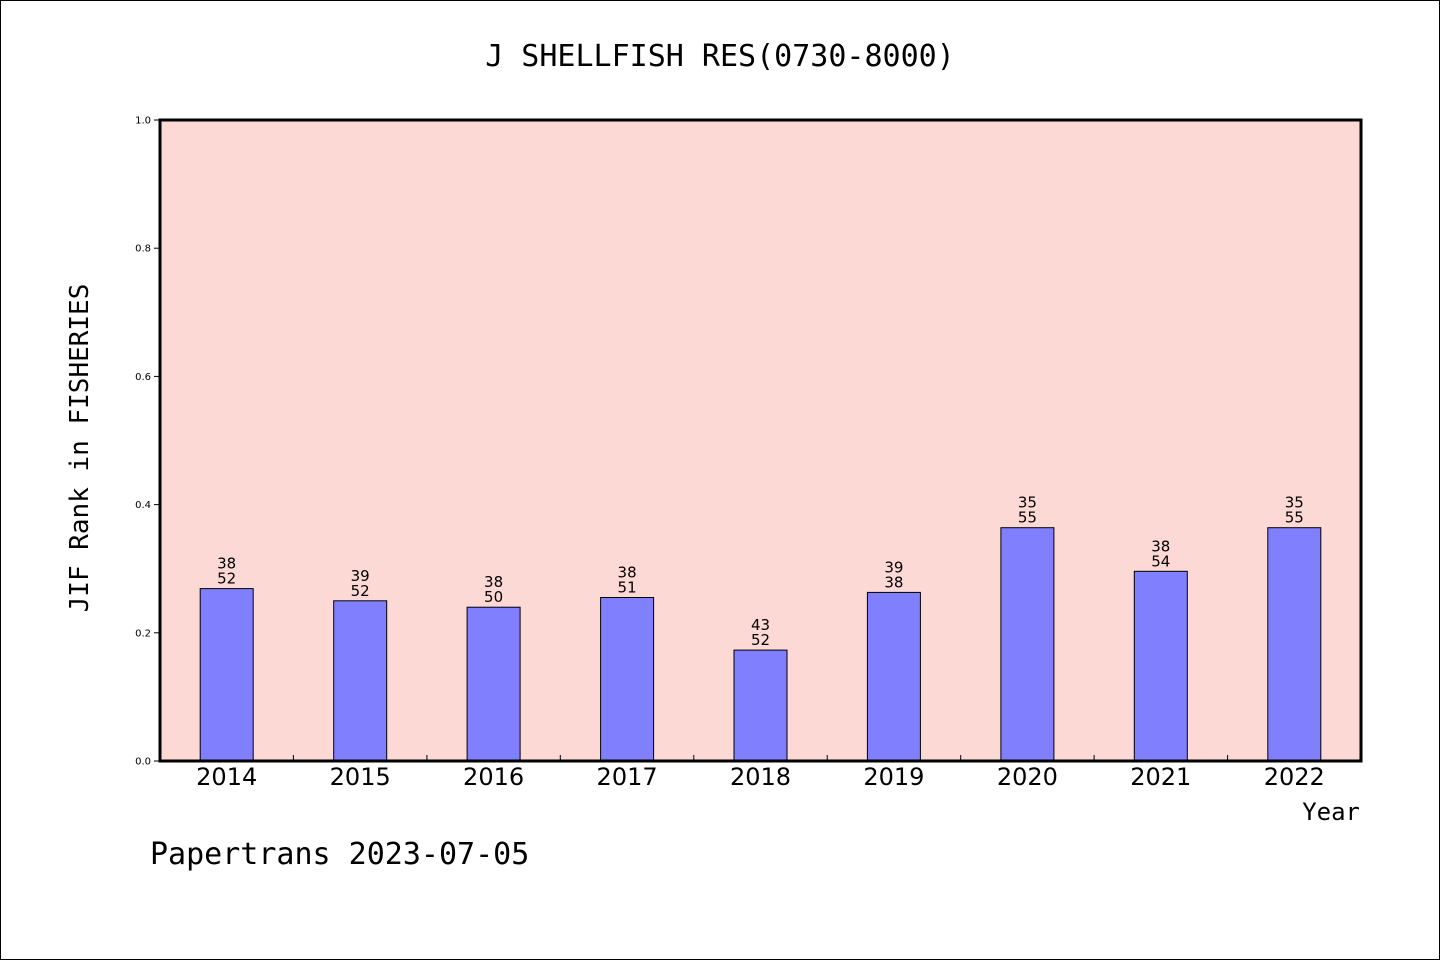 This screenshot has height=960, width=1440. I want to click on data-label-top-2020: 35, so click(1027, 503).